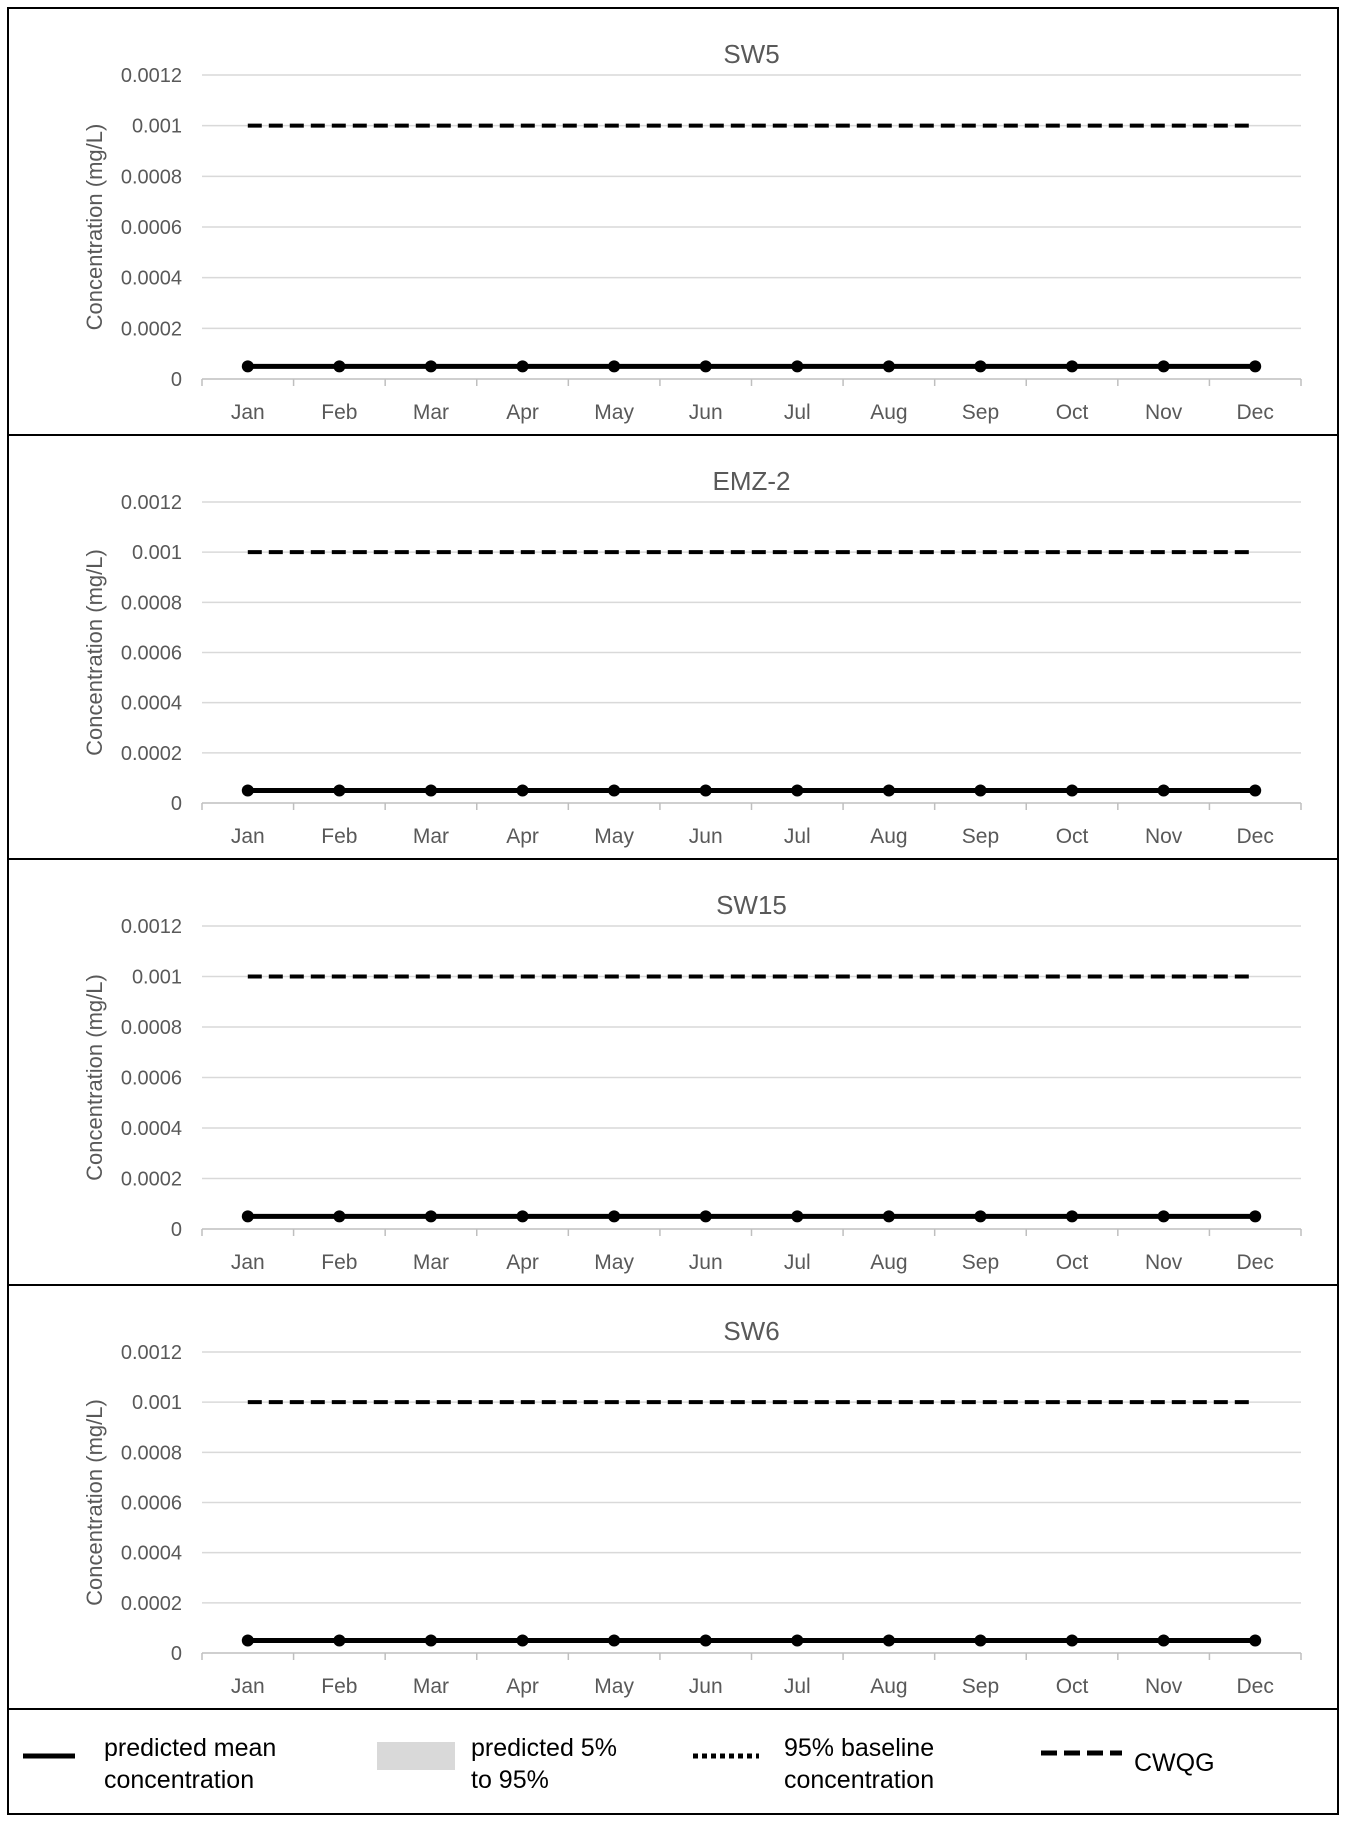 This screenshot has height=1822, width=1348. What do you see at coordinates (751, 54) in the screenshot?
I see `chart-title: SW5` at bounding box center [751, 54].